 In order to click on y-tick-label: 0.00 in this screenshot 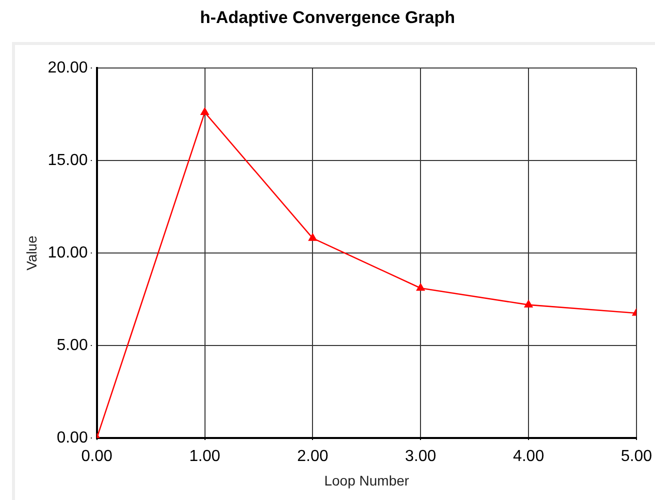, I will do `click(72, 437)`.